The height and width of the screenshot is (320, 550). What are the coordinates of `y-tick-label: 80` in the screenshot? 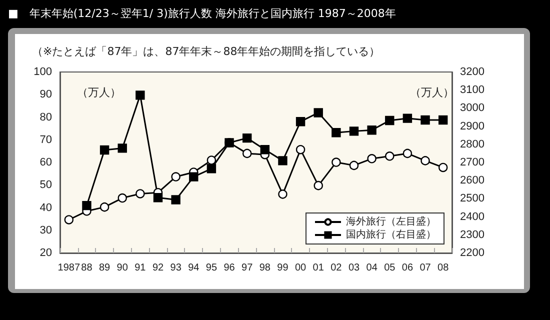 It's located at (46, 117).